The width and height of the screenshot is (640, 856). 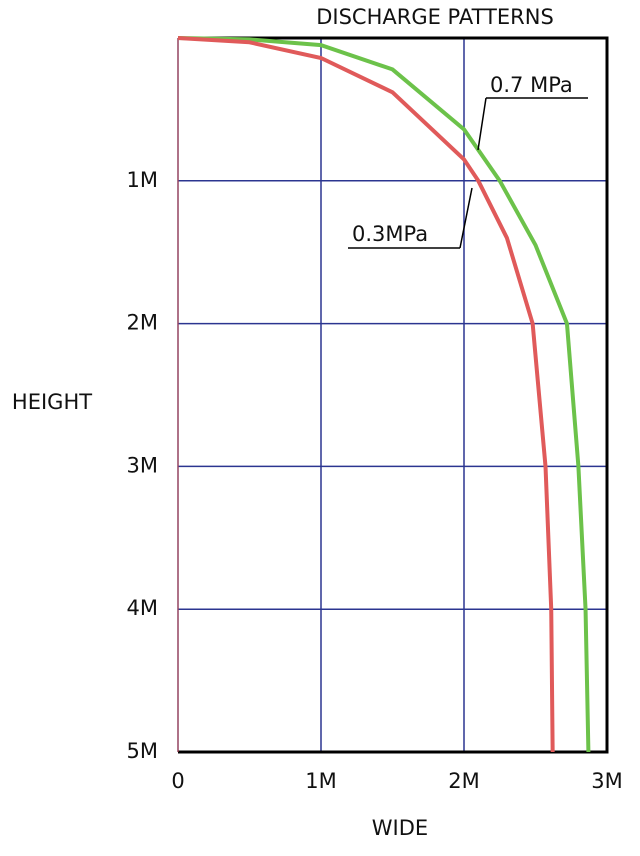 What do you see at coordinates (52, 402) in the screenshot?
I see `y-axis-title: HEIGHT` at bounding box center [52, 402].